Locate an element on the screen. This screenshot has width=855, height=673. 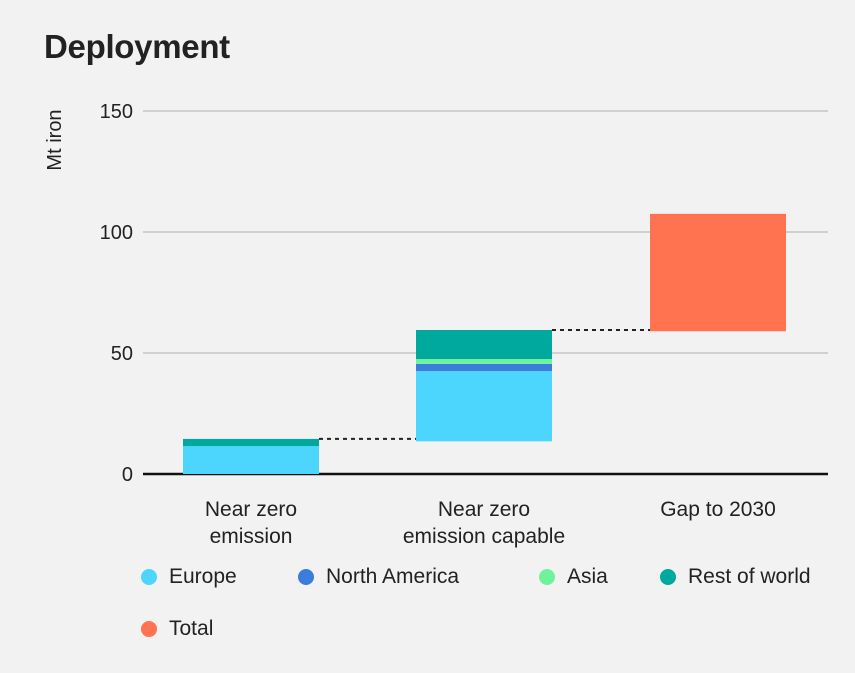
x-tick-label: Gap to 2030 is located at coordinates (718, 509).